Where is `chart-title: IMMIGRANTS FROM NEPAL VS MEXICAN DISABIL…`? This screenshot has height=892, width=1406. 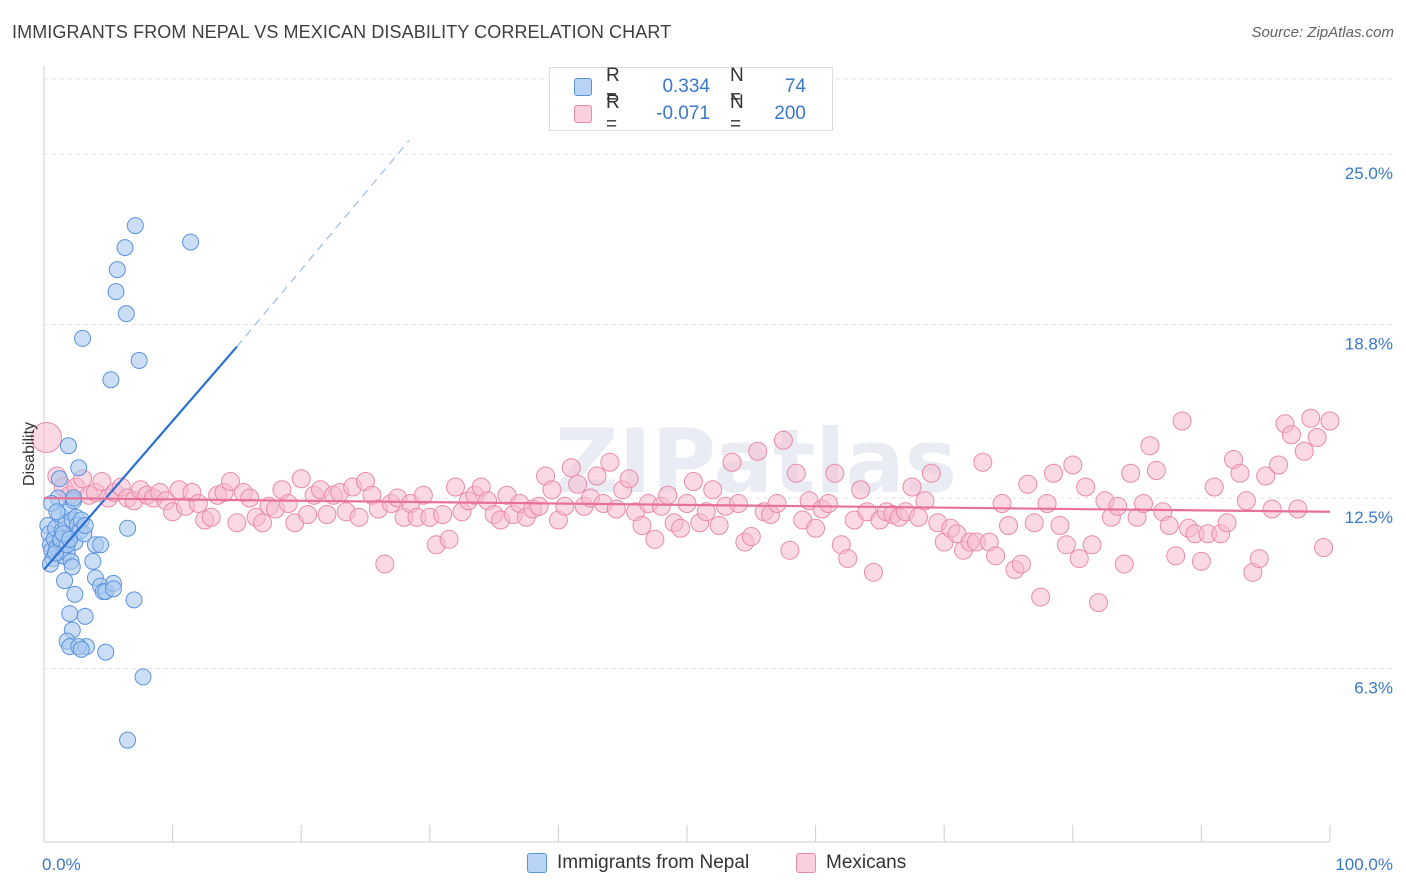 chart-title: IMMIGRANTS FROM NEPAL VS MEXICAN DISABIL… is located at coordinates (342, 32).